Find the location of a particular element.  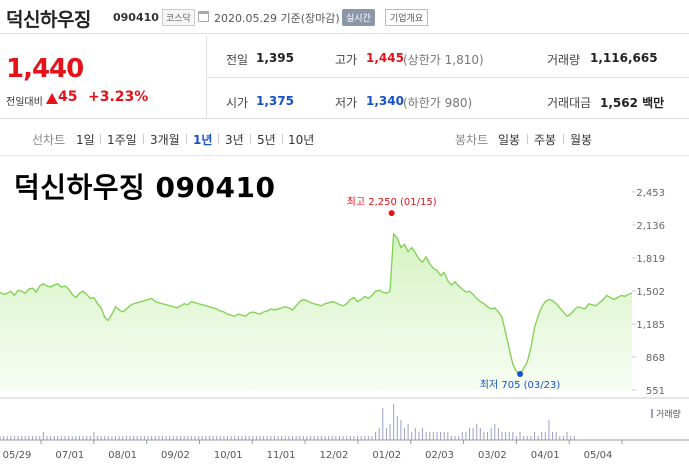

tab-3m: 3개월 is located at coordinates (165, 140).